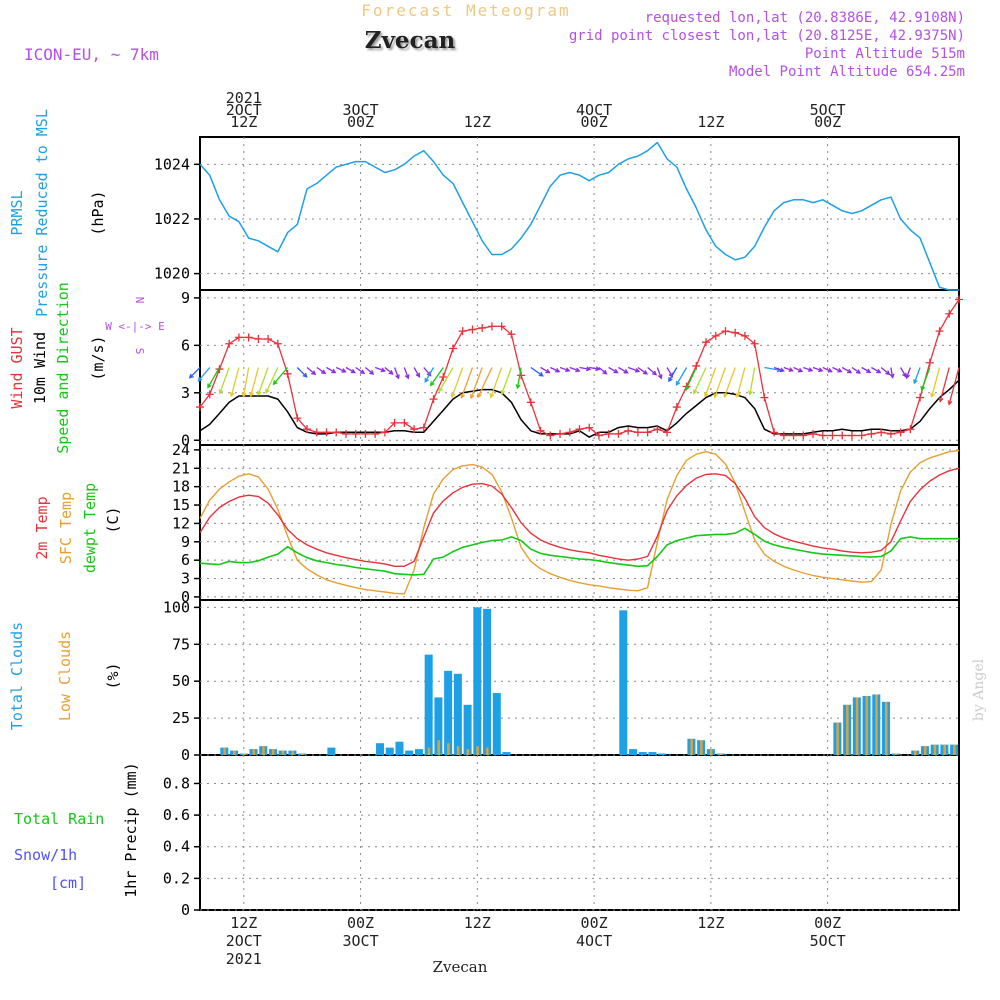 Image resolution: width=1000 pixels, height=1000 pixels. What do you see at coordinates (828, 110) in the screenshot?
I see `time-label-top: 5OCT` at bounding box center [828, 110].